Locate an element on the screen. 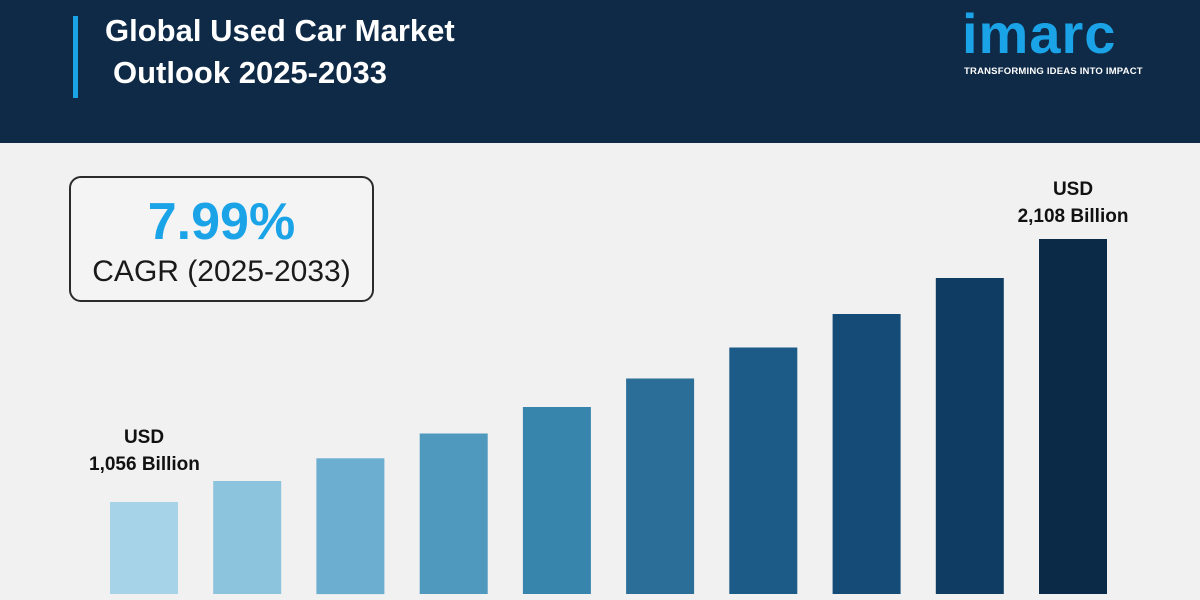 This screenshot has width=1200, height=600. cagr-label: CAGR (2025-2033) is located at coordinates (221, 271).